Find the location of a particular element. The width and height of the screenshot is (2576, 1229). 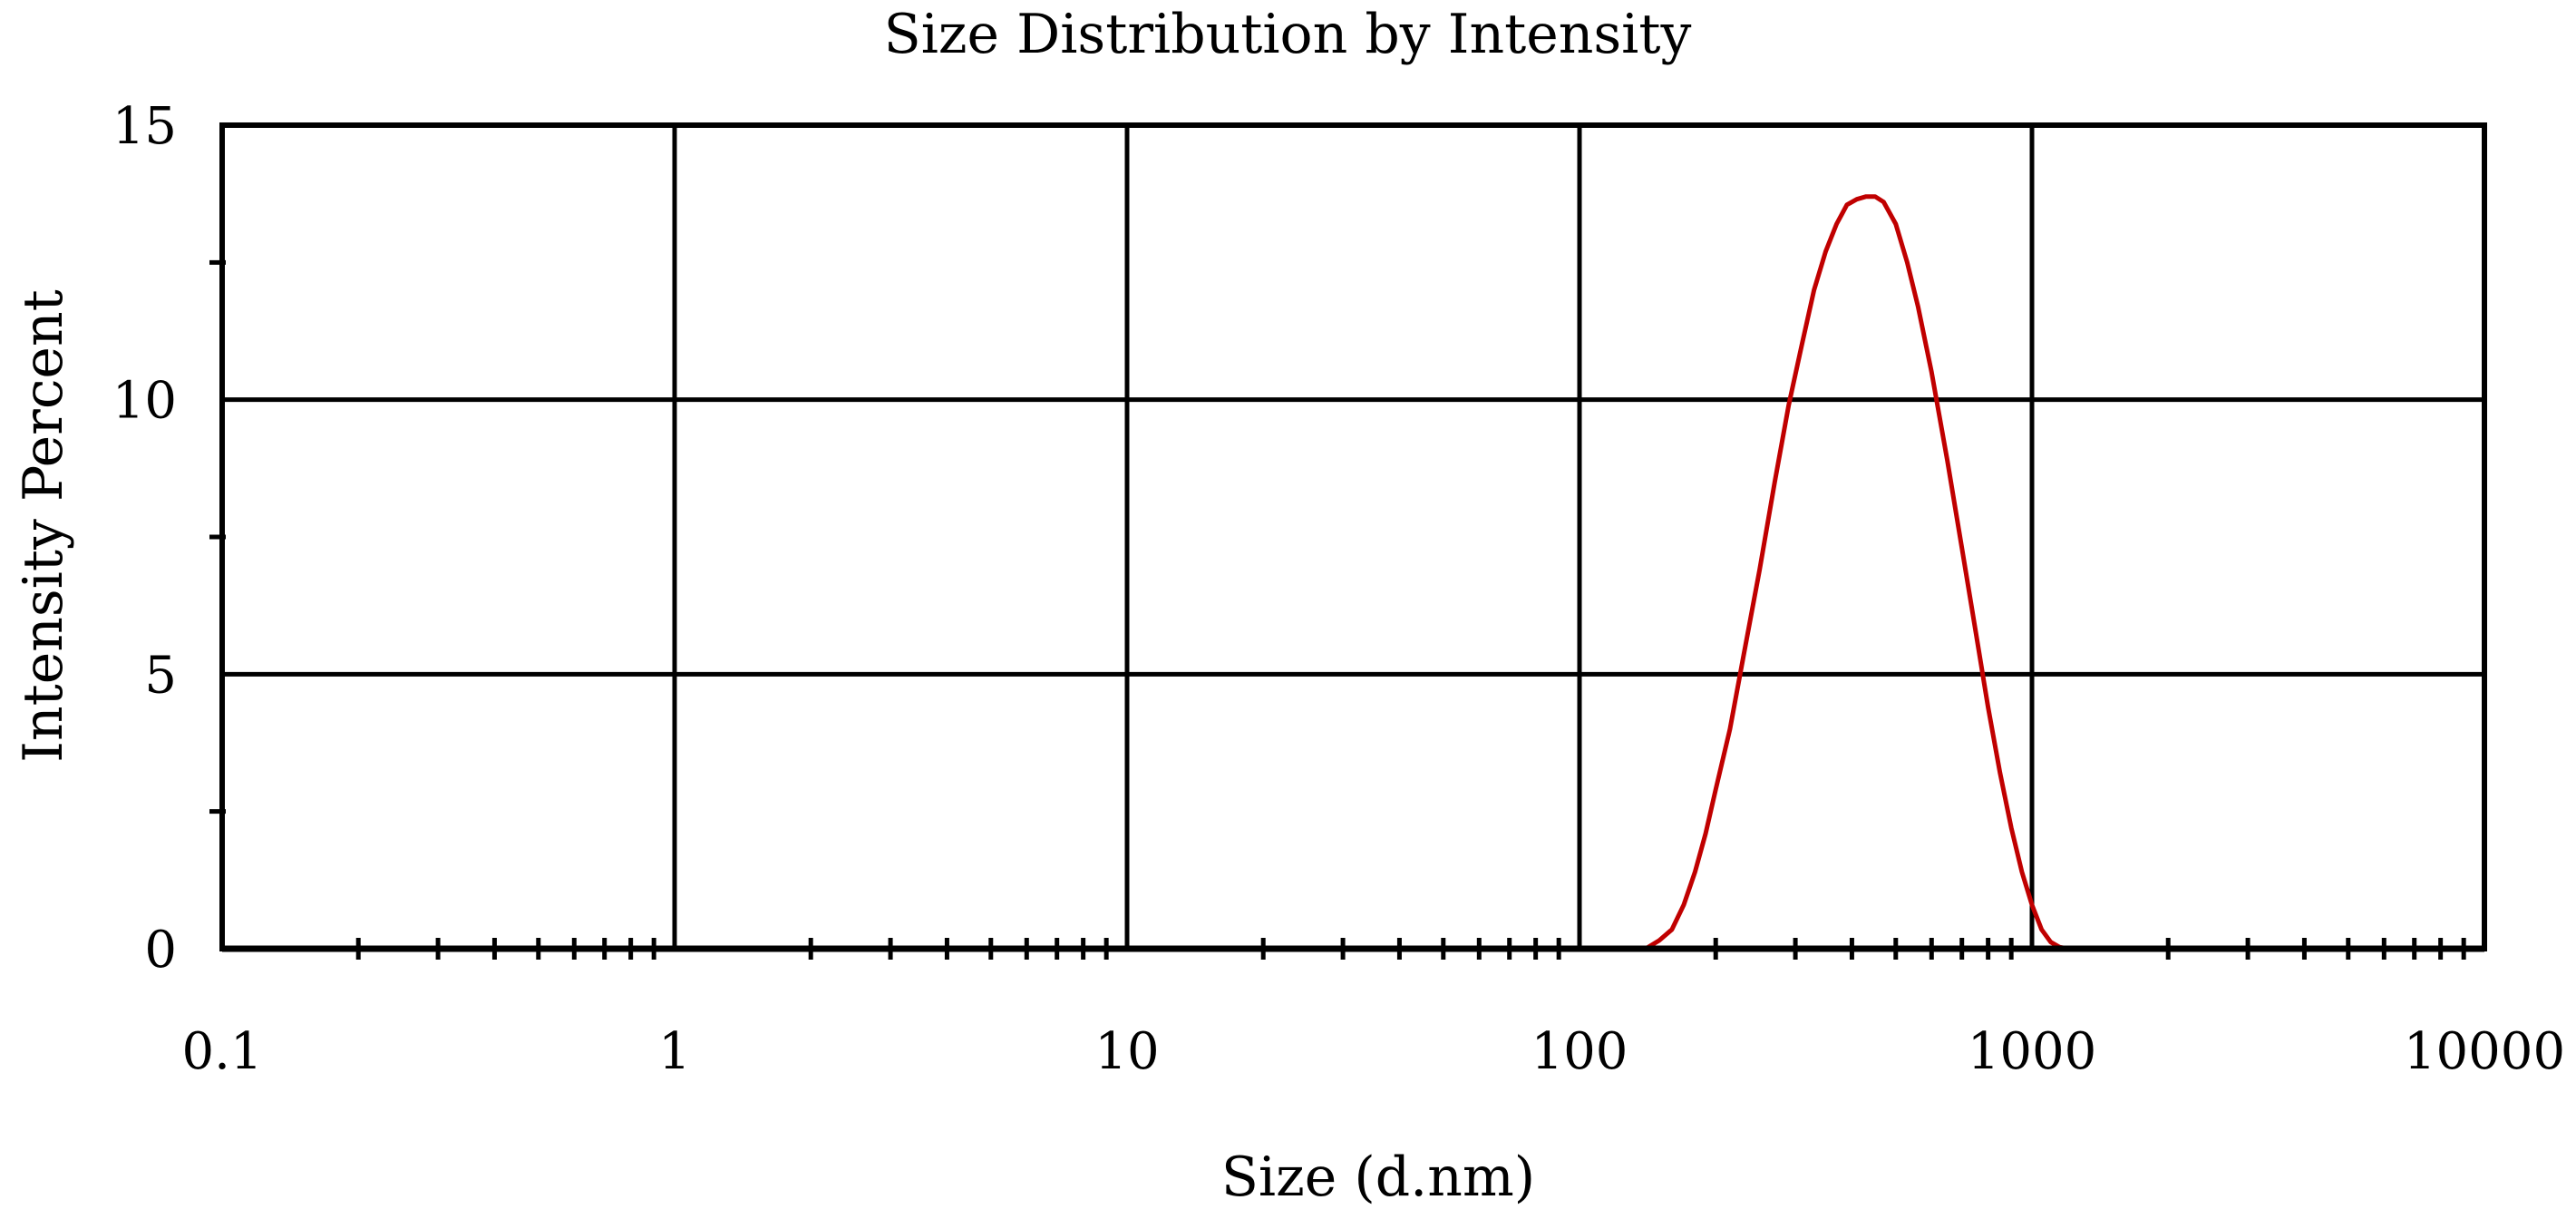

y-axis-label: Intensity Percent is located at coordinates (43, 526).